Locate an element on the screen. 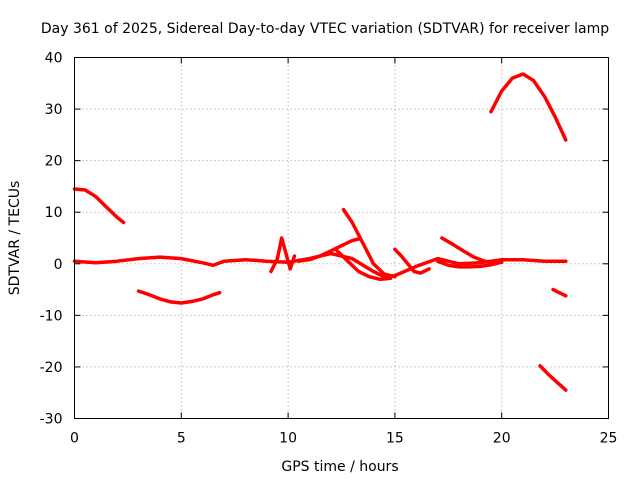  x-tick-label: 15 is located at coordinates (395, 439).